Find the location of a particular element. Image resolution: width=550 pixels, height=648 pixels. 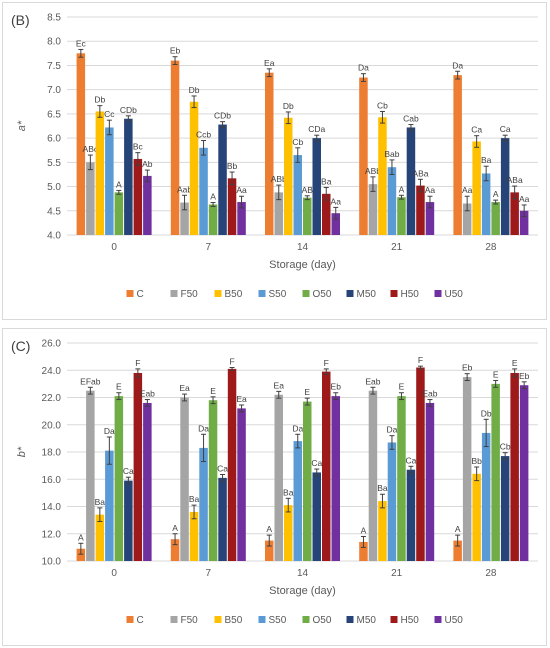

y-tick-label: 5.0 is located at coordinates (54, 187).